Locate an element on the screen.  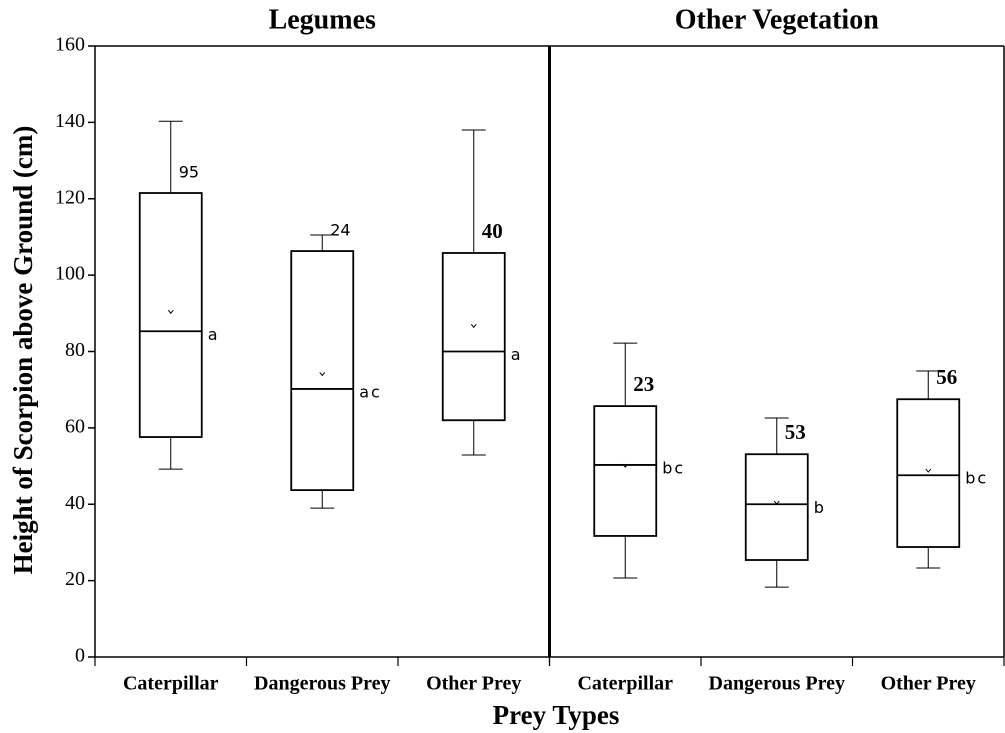
y-tick-label: 0 is located at coordinates (80, 656).